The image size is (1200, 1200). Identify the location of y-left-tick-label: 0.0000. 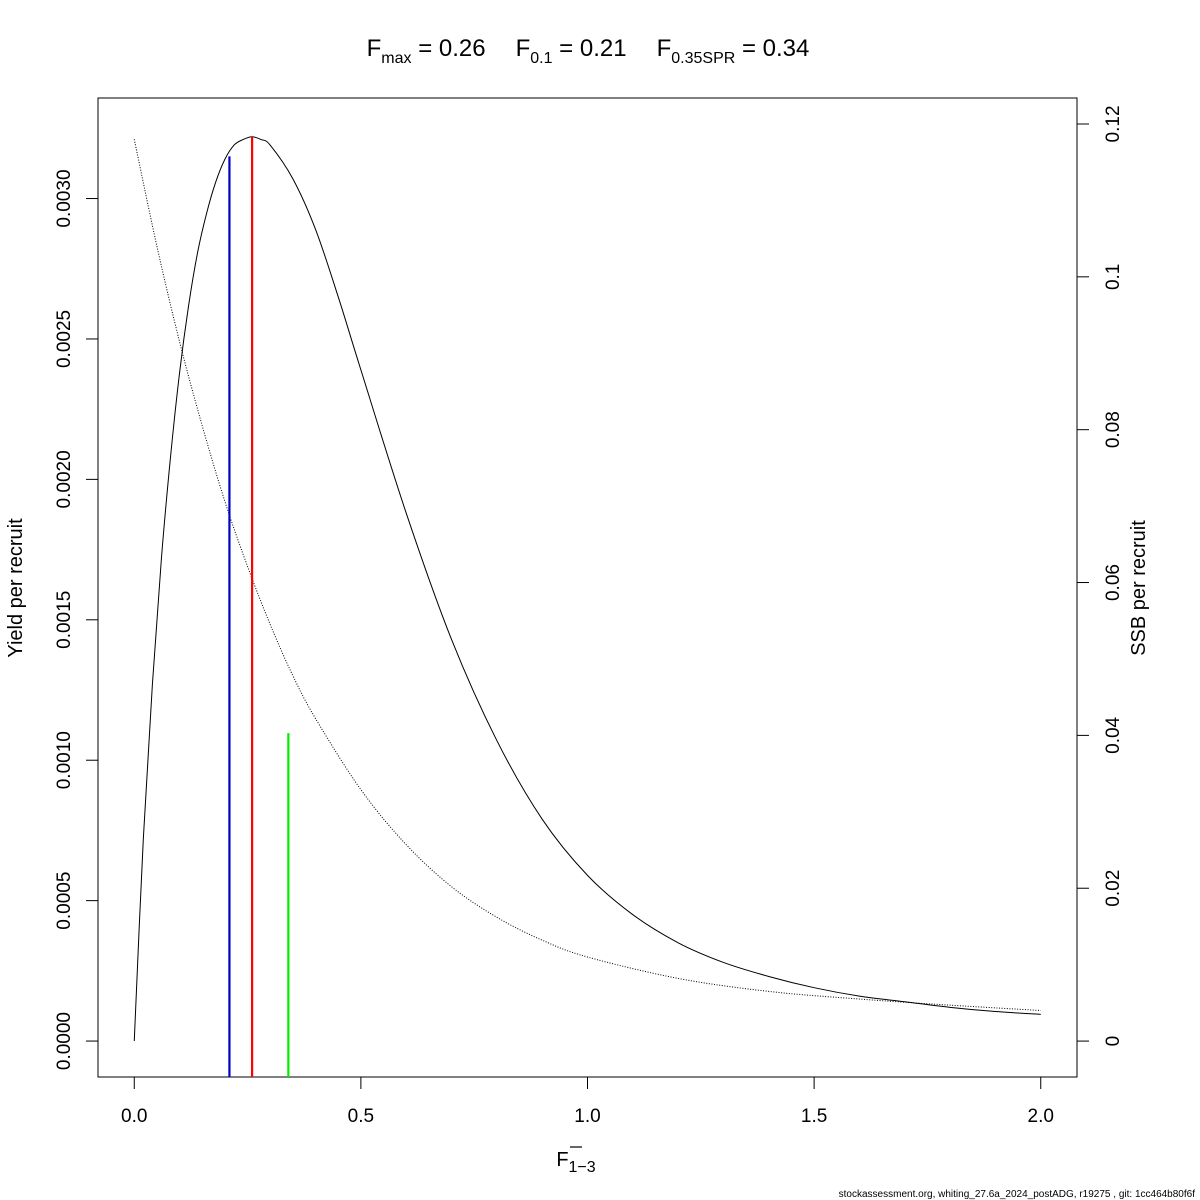
(64, 1041).